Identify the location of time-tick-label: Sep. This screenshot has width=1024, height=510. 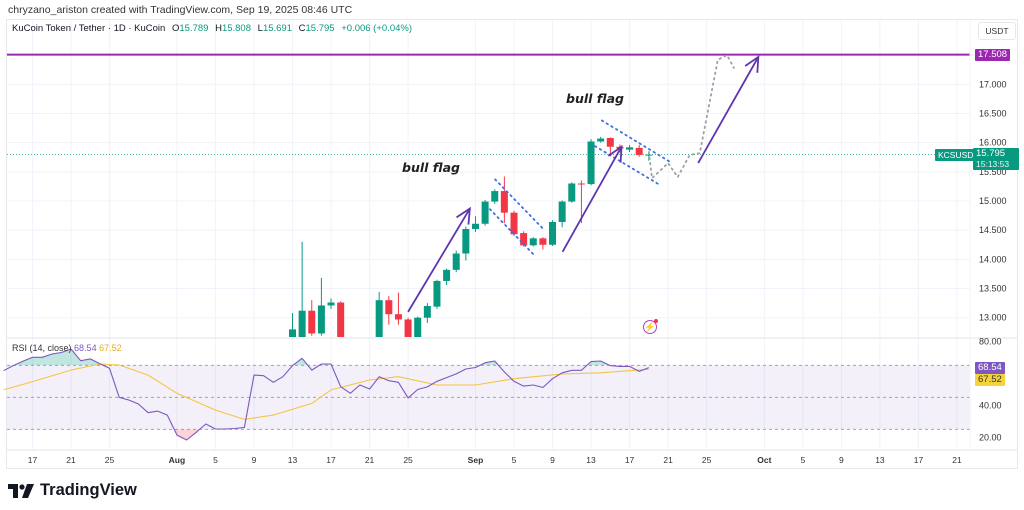
(476, 460).